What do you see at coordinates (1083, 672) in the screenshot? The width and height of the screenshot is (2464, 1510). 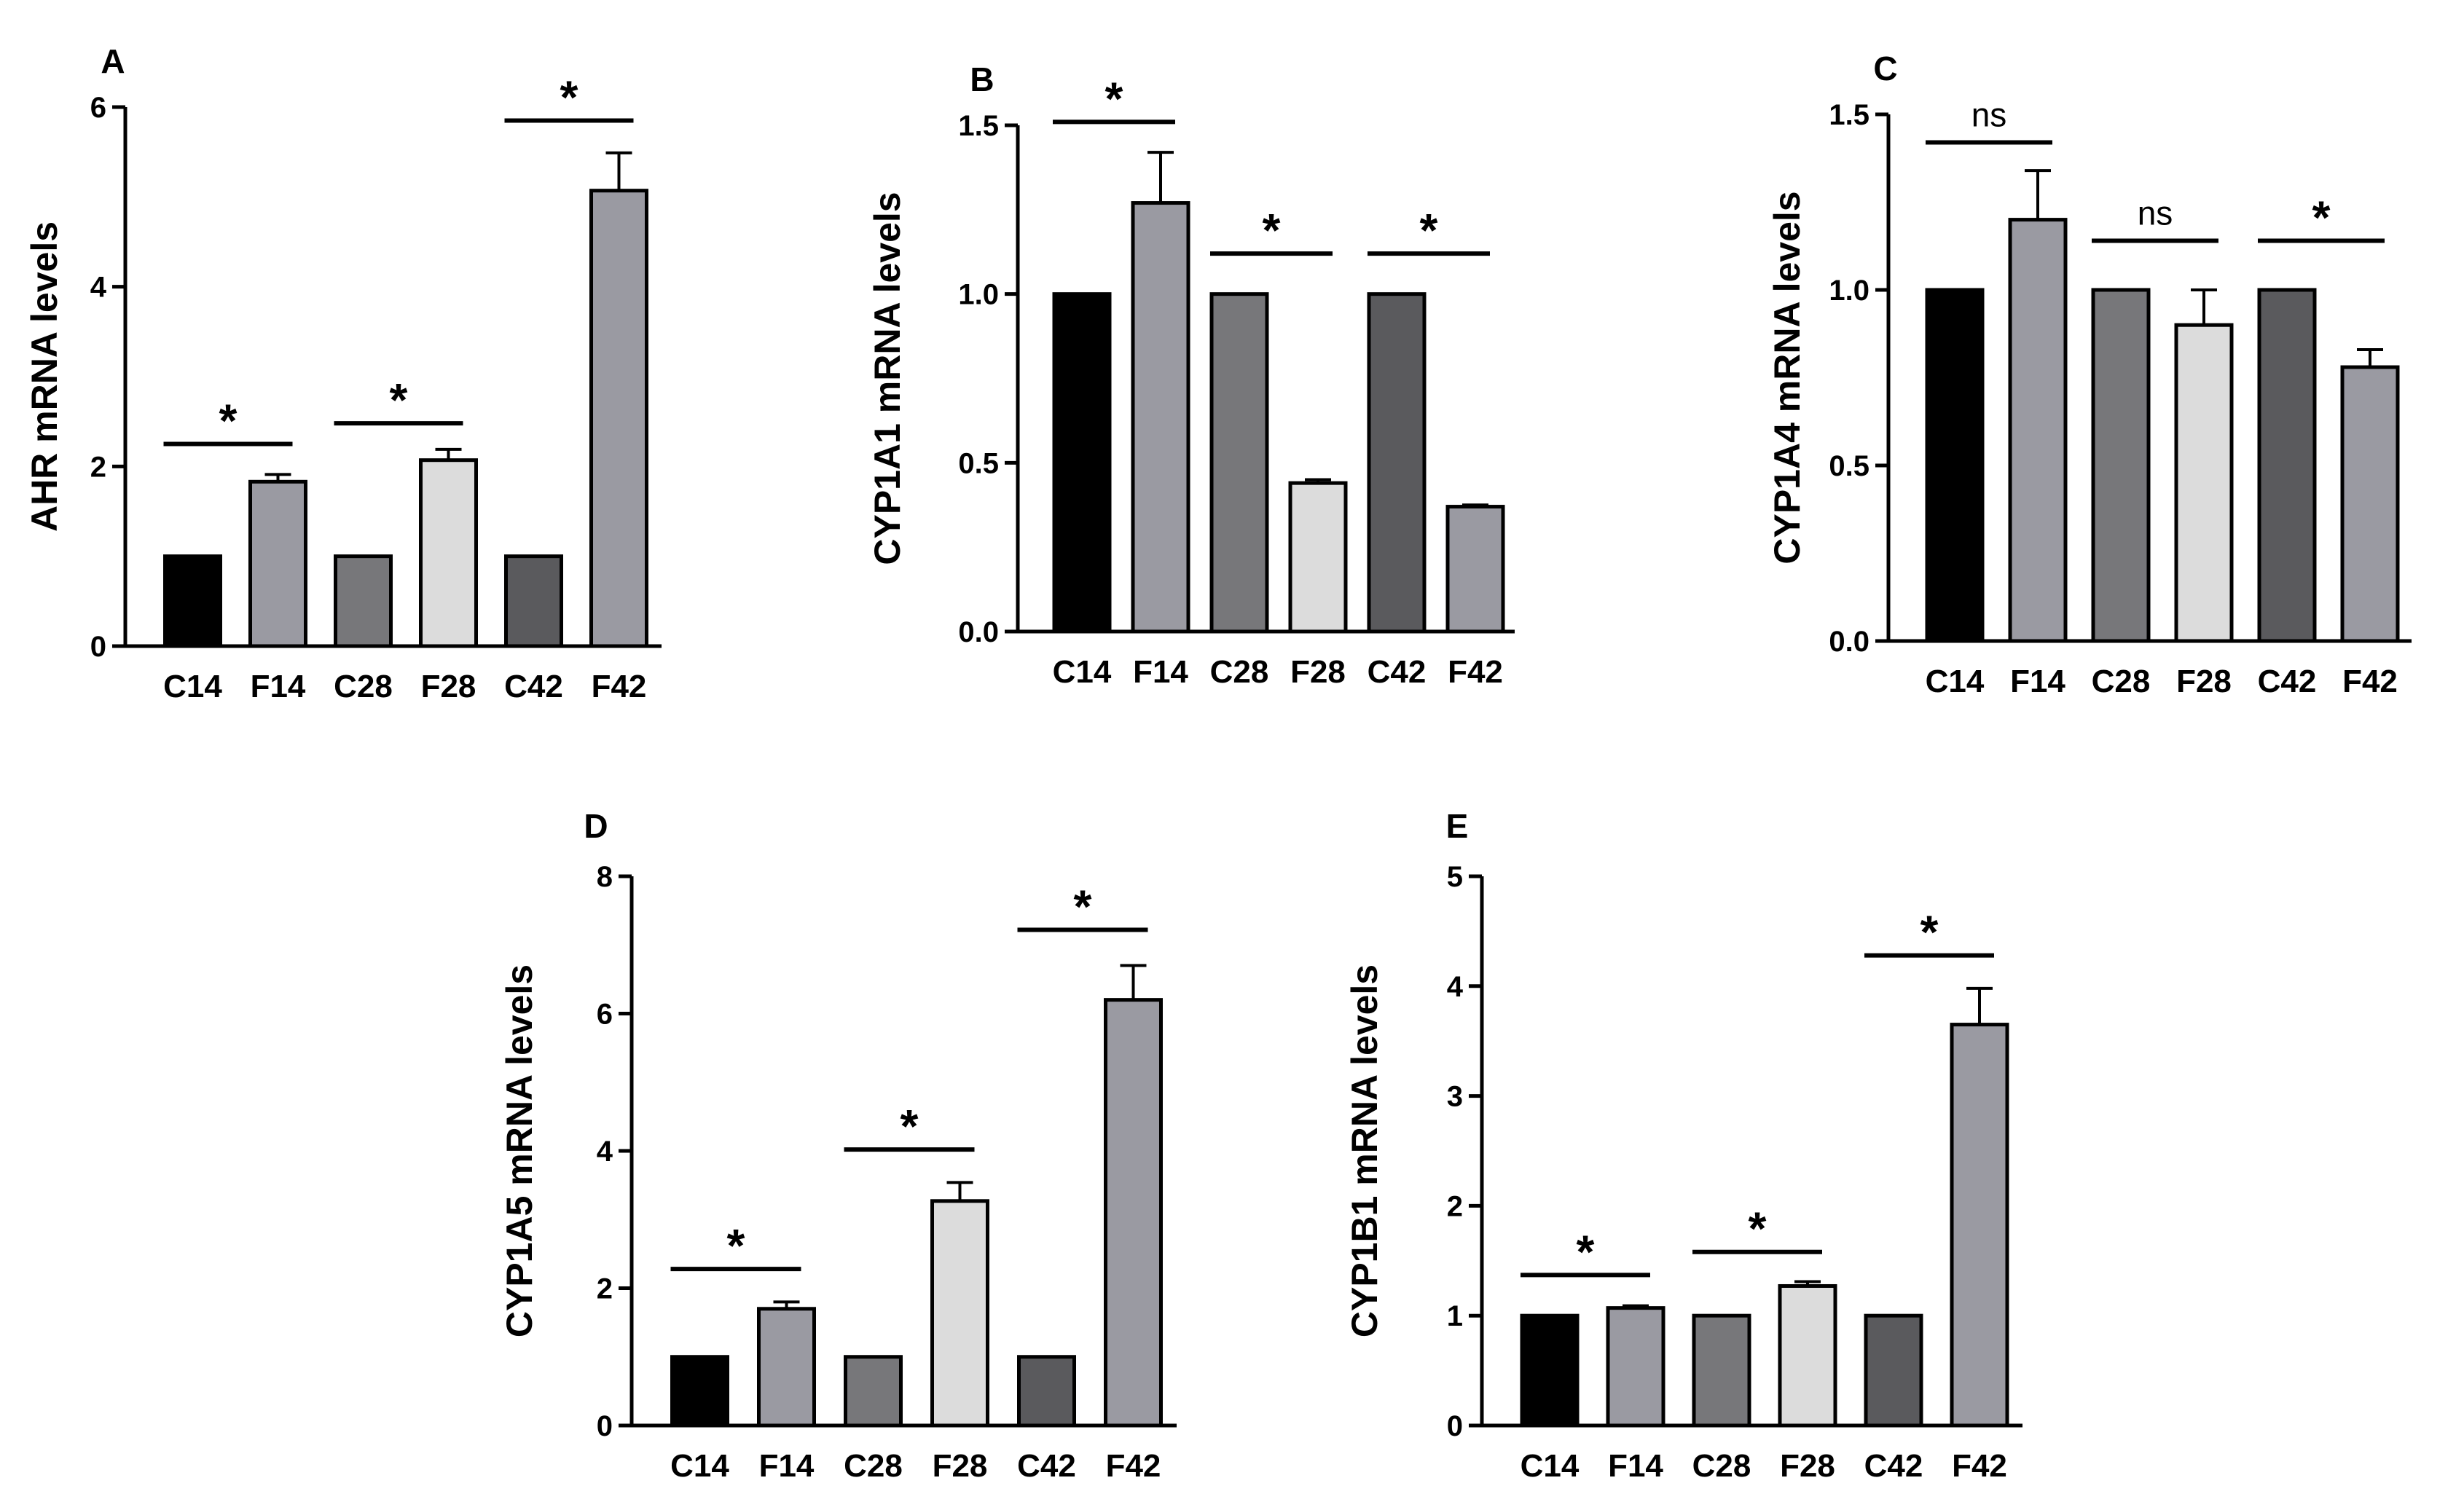 I see `x-tick-label-b: C14` at bounding box center [1083, 672].